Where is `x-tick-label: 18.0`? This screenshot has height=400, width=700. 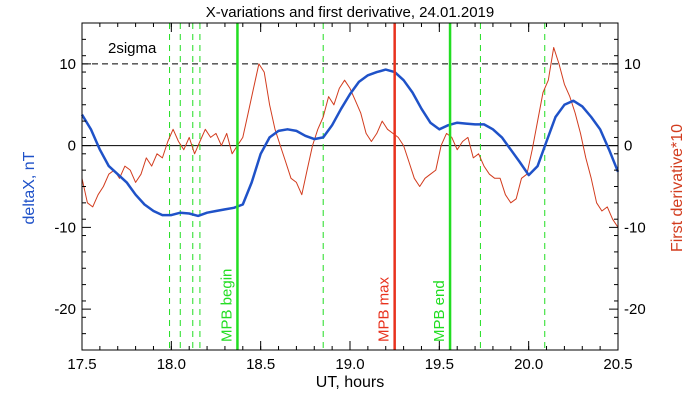
x-tick-label: 18.0 is located at coordinates (171, 364).